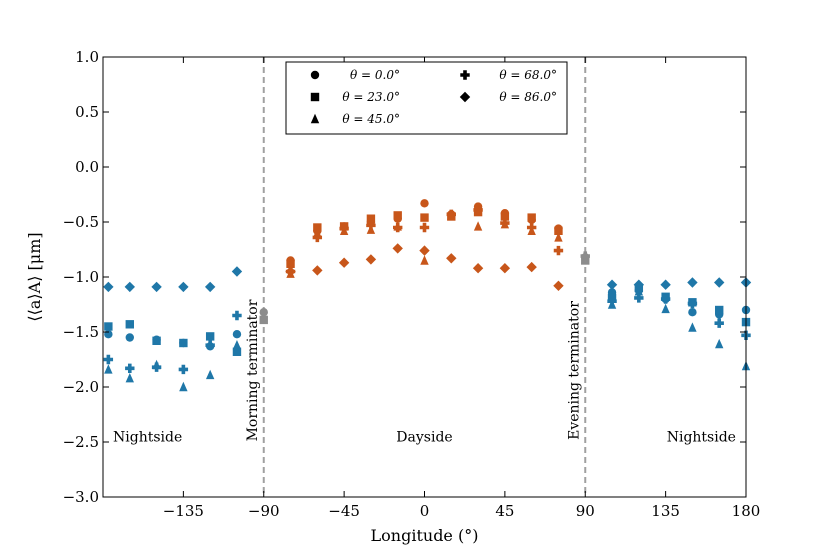  What do you see at coordinates (574, 370) in the screenshot?
I see `terminator-label: Evening terminator` at bounding box center [574, 370].